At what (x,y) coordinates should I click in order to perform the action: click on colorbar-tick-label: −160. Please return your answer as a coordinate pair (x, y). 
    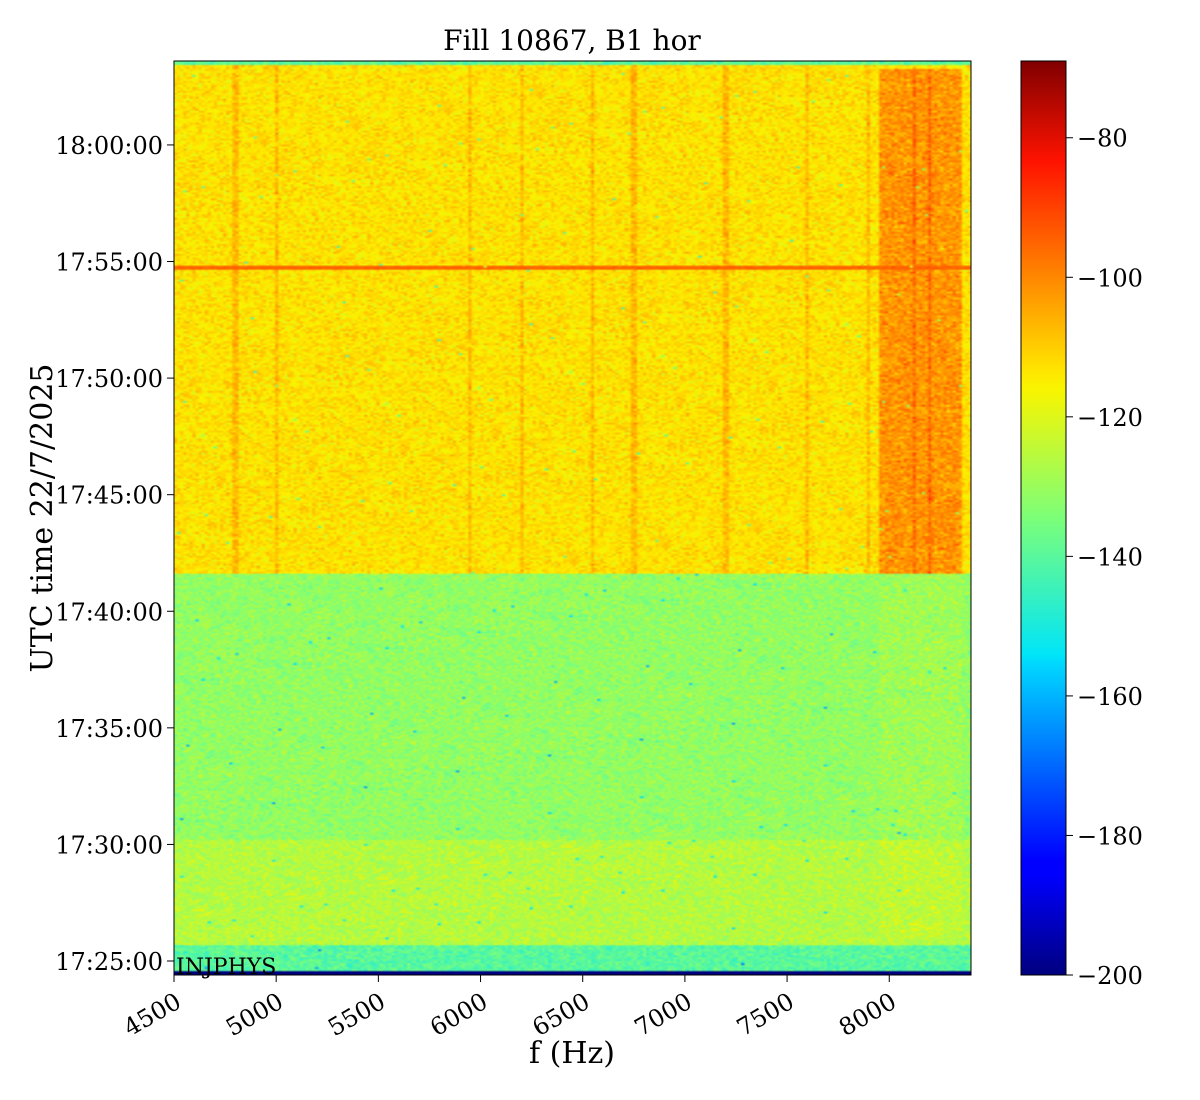
    Looking at the image, I should click on (1110, 697).